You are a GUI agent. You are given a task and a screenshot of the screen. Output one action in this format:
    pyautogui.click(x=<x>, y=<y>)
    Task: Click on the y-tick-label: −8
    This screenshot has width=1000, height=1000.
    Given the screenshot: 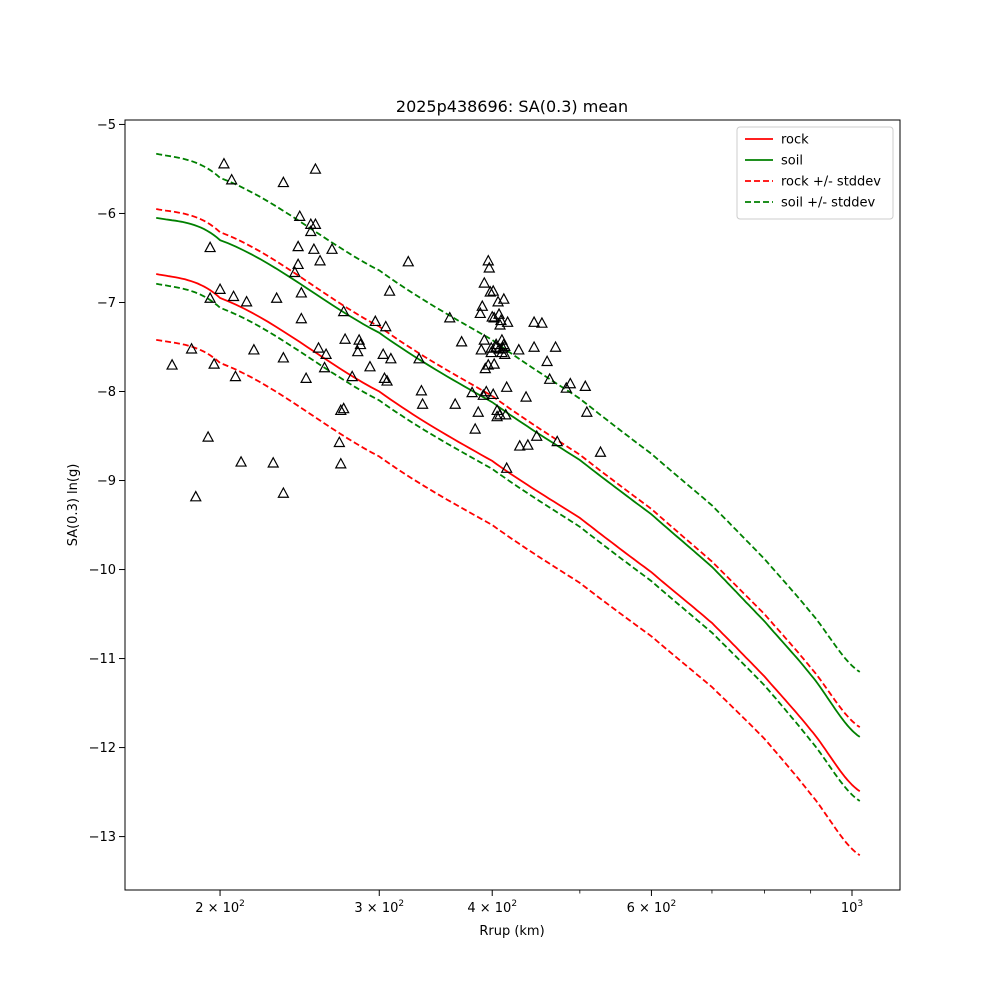 What is the action you would take?
    pyautogui.click(x=106, y=392)
    